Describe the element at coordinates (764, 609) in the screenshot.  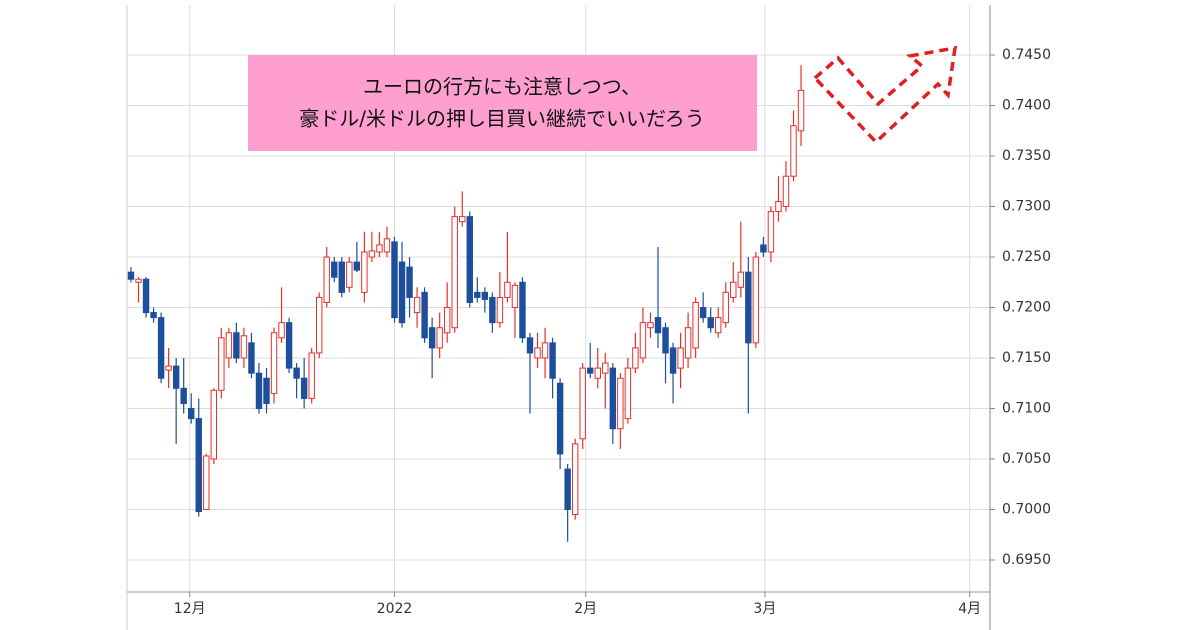
I see `x-tick-label: 3月` at that location.